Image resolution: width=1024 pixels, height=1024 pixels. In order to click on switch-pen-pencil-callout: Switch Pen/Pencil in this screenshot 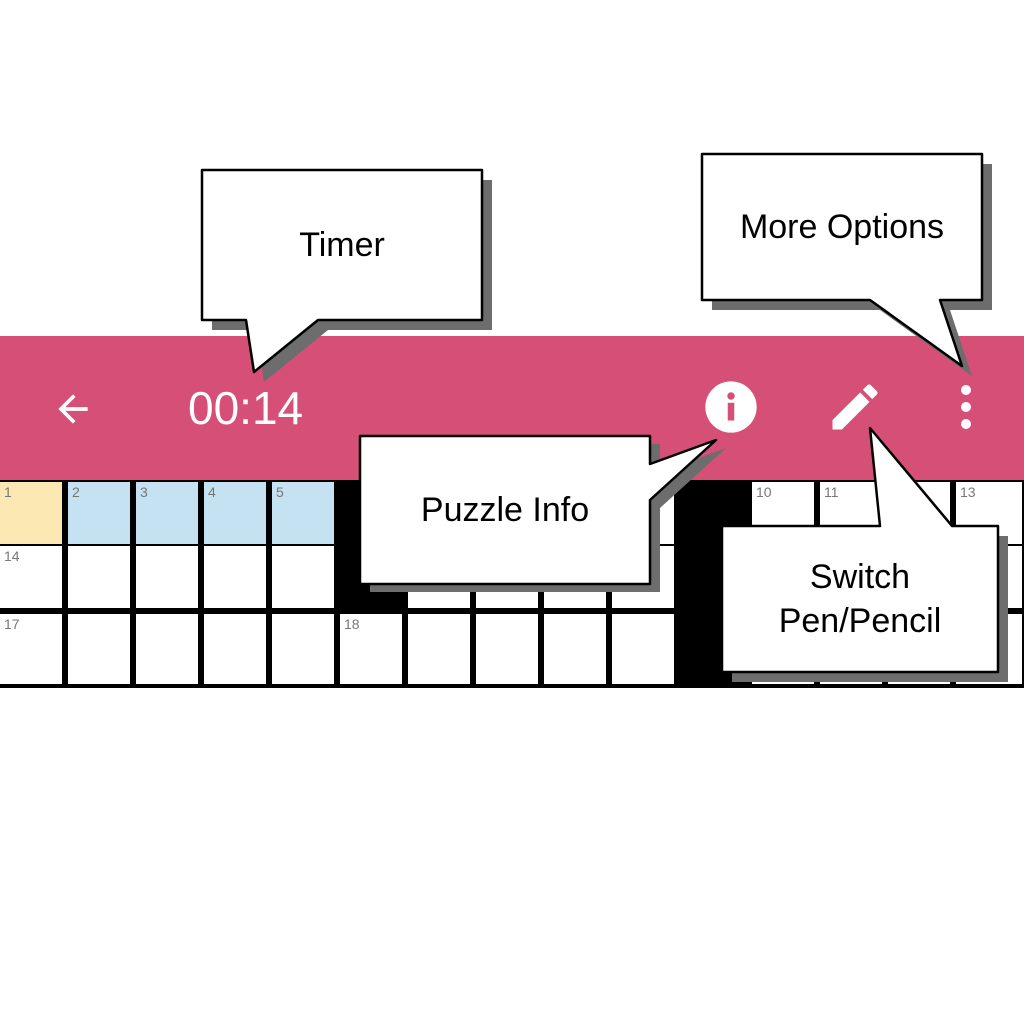, I will do `click(863, 551)`.